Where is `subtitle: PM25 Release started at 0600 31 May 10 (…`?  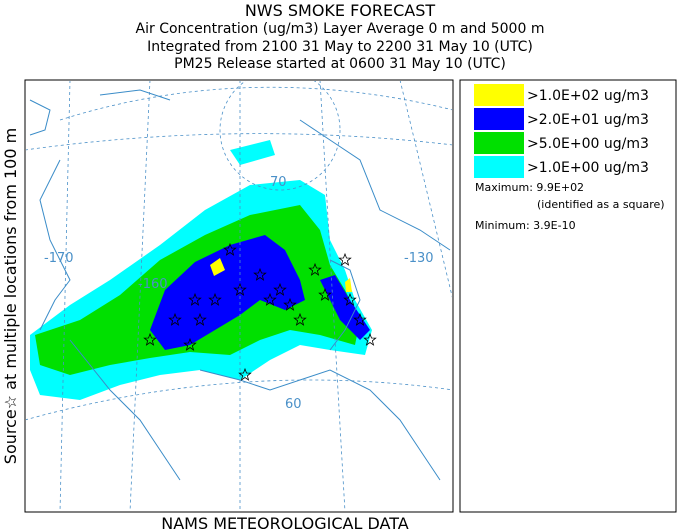 subtitle: PM25 Release started at 0600 31 May 10 (… is located at coordinates (340, 64).